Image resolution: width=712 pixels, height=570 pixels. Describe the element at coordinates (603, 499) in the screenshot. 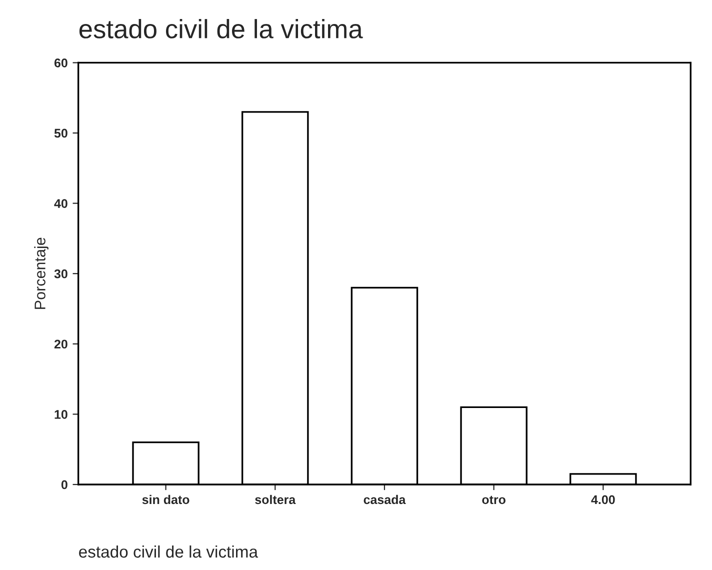

I see `x-tick-label: 4.00` at that location.